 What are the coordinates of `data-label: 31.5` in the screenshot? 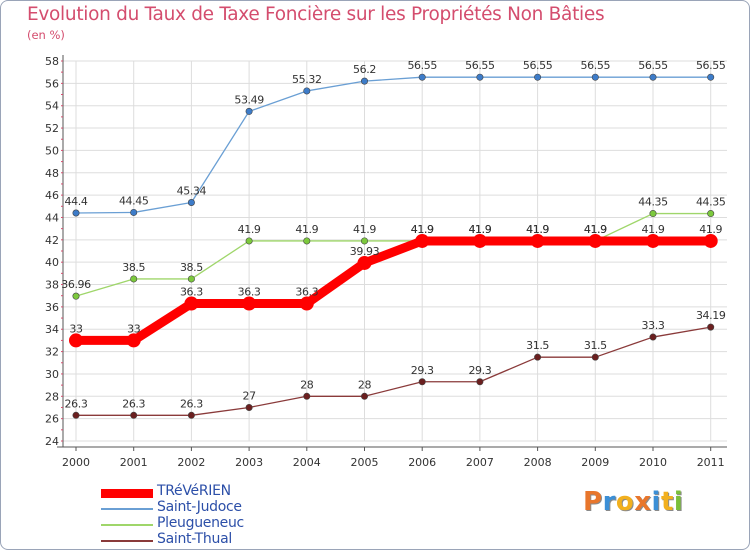 It's located at (595, 345).